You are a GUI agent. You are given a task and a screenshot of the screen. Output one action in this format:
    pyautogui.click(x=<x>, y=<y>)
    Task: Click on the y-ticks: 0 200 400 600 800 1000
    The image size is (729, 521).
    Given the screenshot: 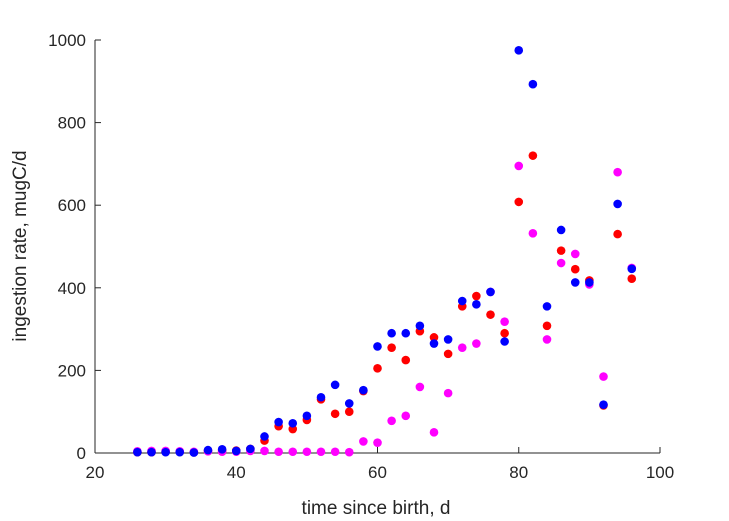 What is the action you would take?
    pyautogui.click(x=74, y=247)
    